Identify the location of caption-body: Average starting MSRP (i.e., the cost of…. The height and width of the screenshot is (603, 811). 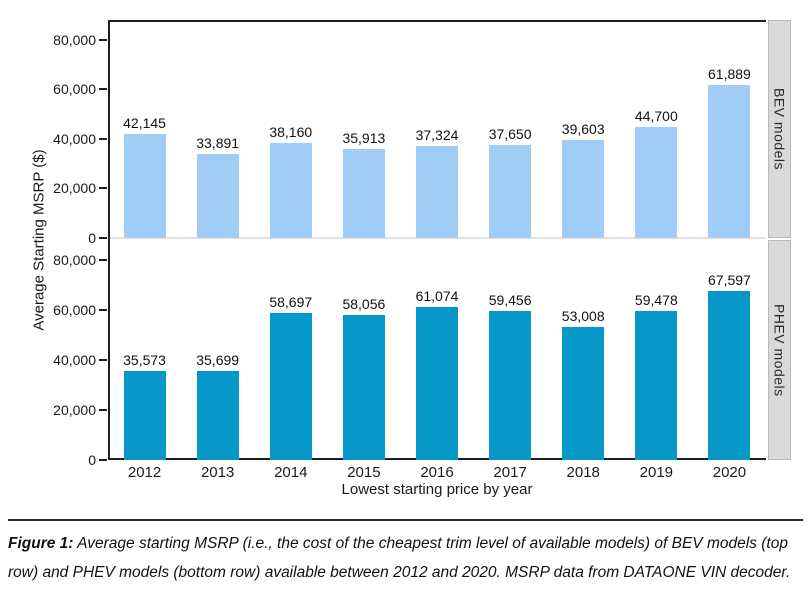
(399, 558).